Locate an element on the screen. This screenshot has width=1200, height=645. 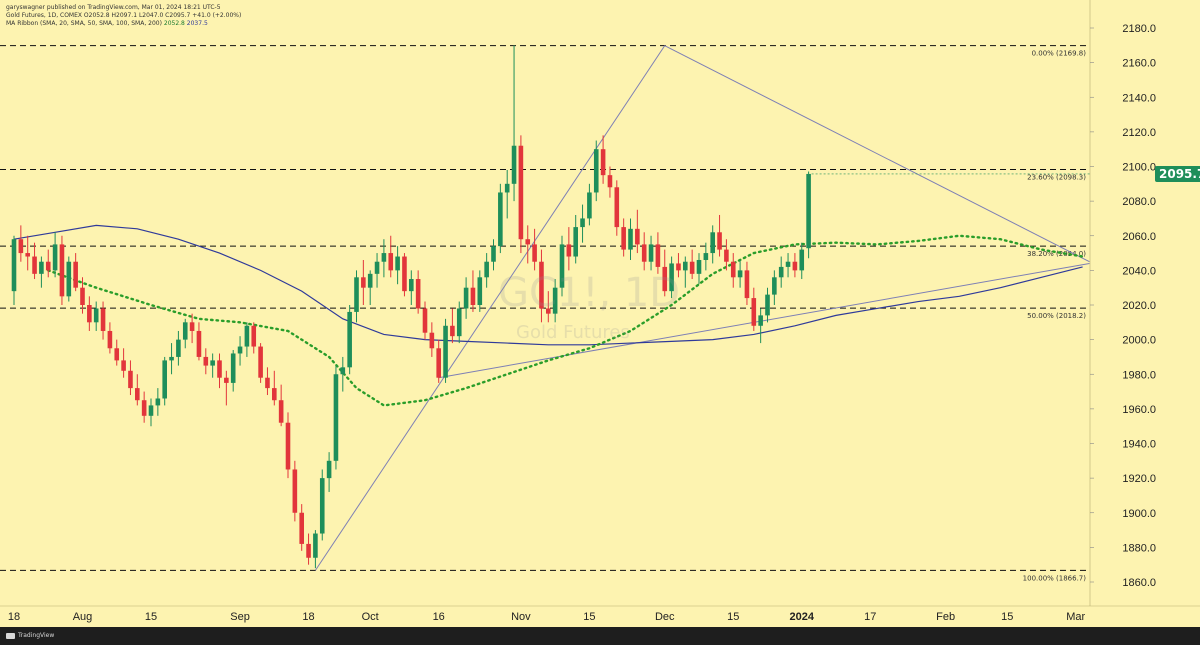
y-tick-label: 1880.0 is located at coordinates (1139, 548).